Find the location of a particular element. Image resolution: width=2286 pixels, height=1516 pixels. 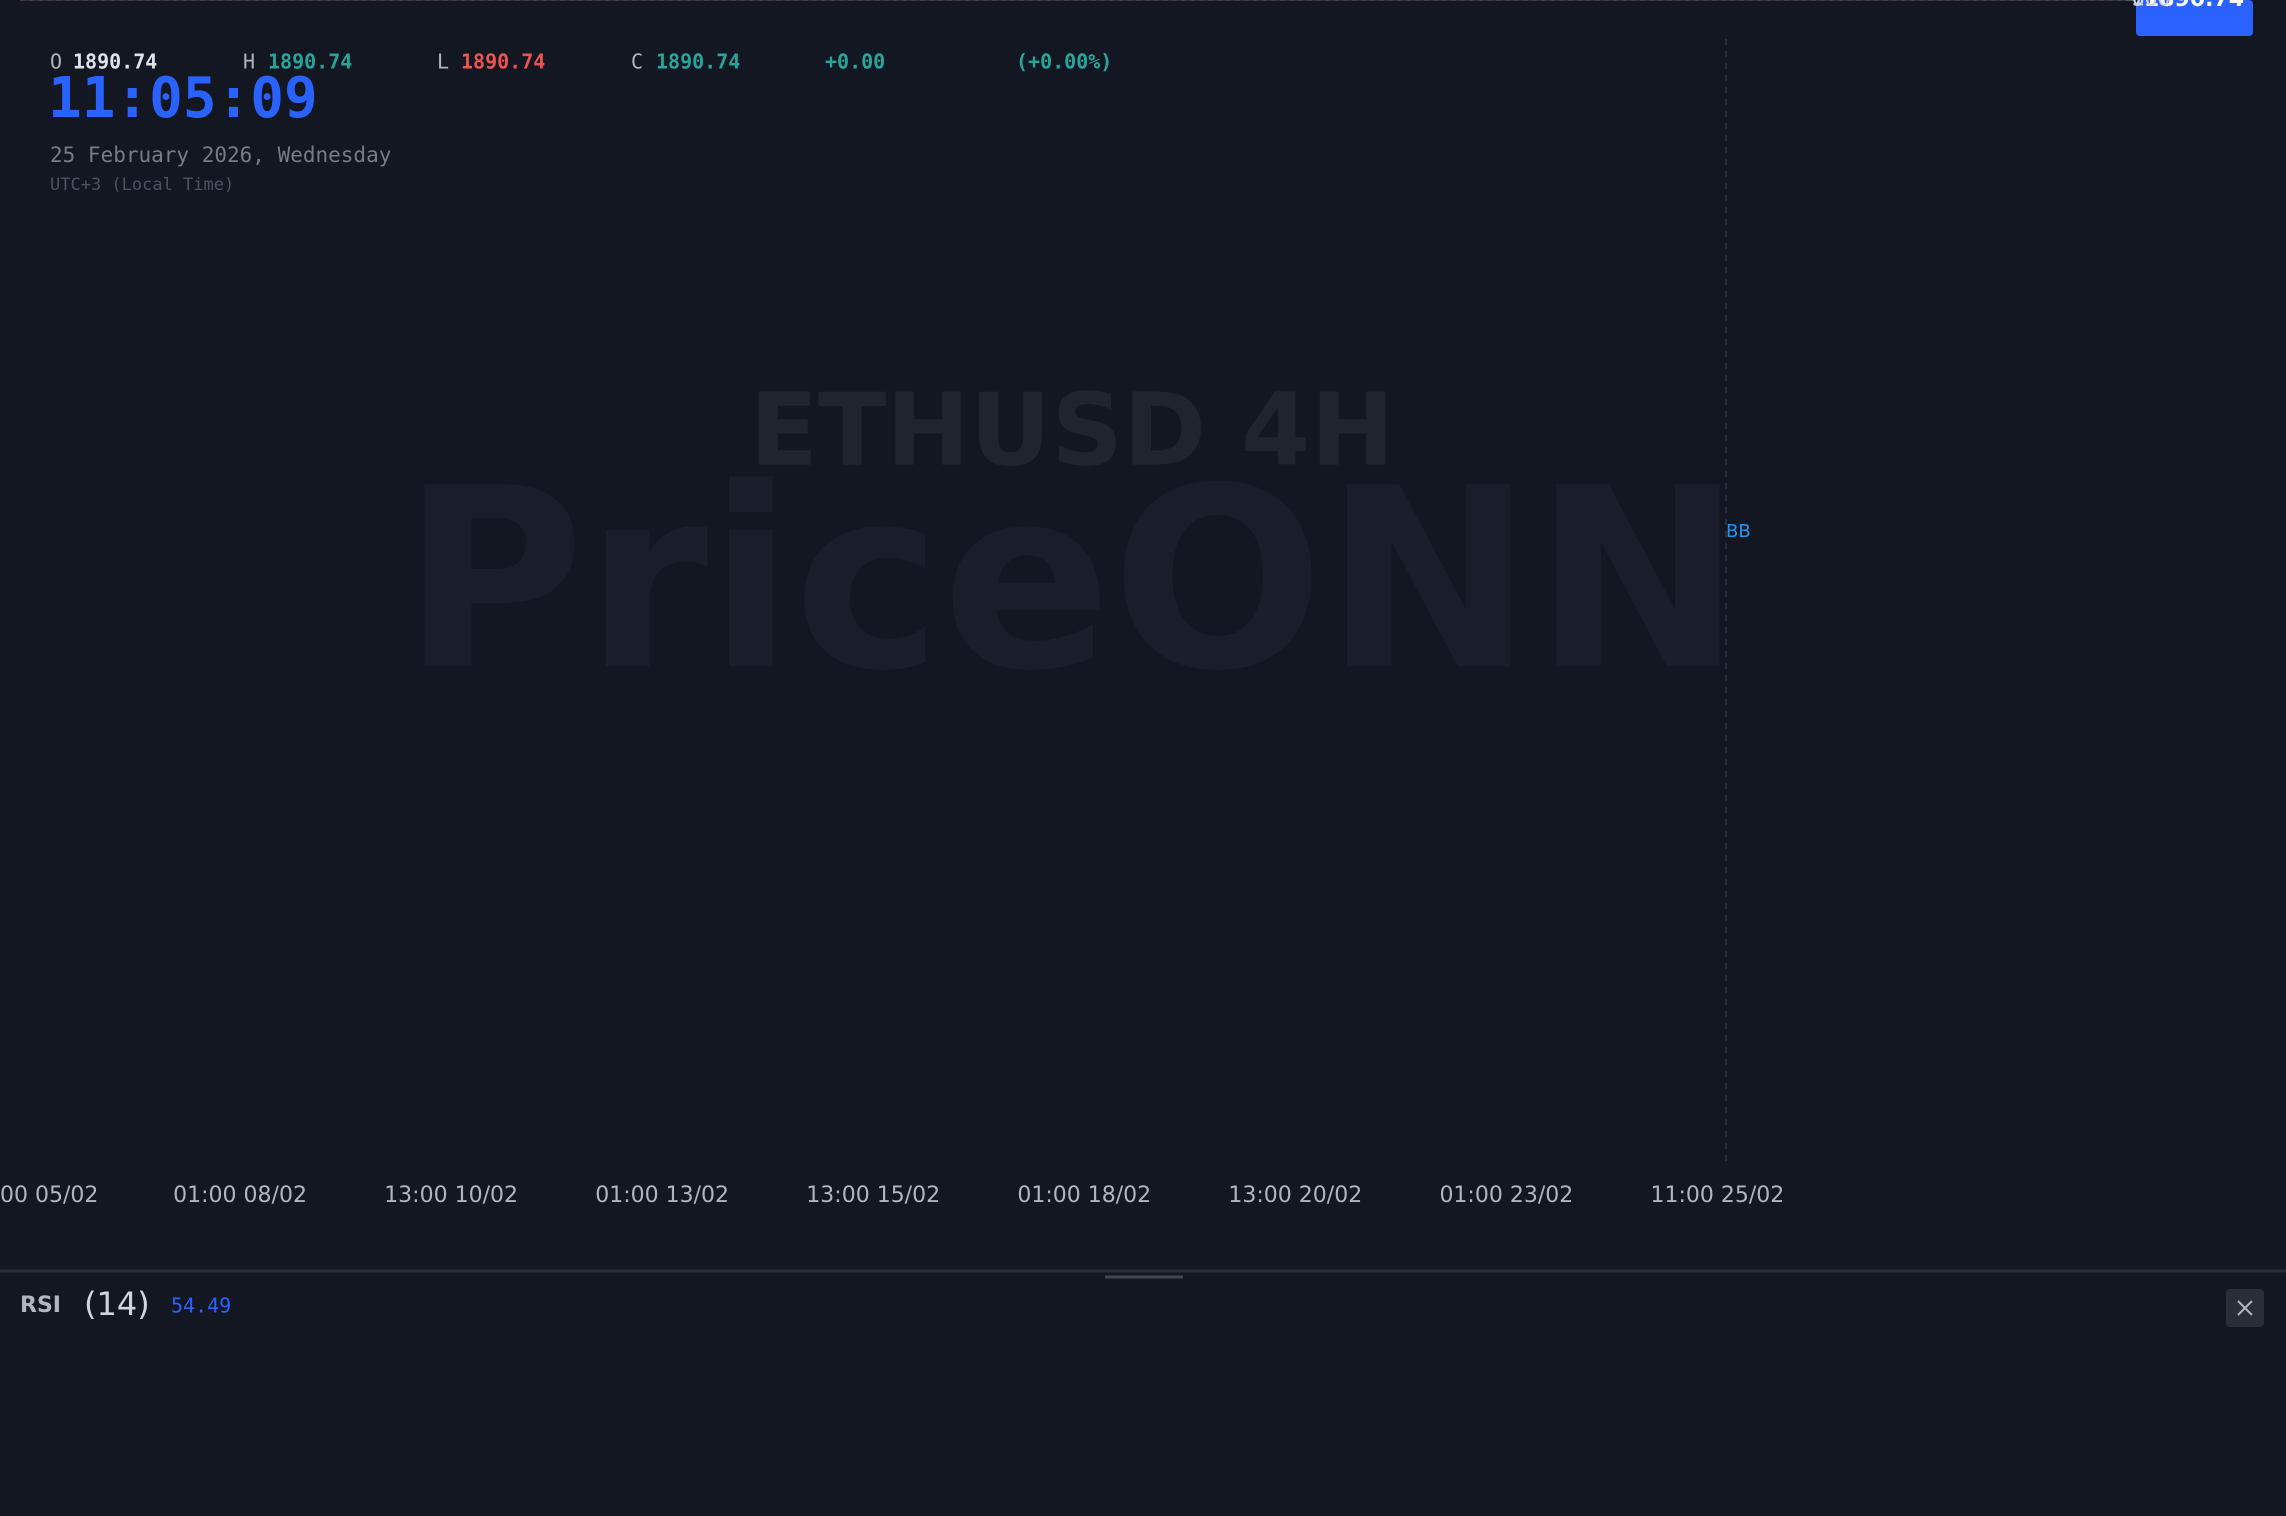

rsi-tick-label: 0 is located at coordinates (2138, 5).